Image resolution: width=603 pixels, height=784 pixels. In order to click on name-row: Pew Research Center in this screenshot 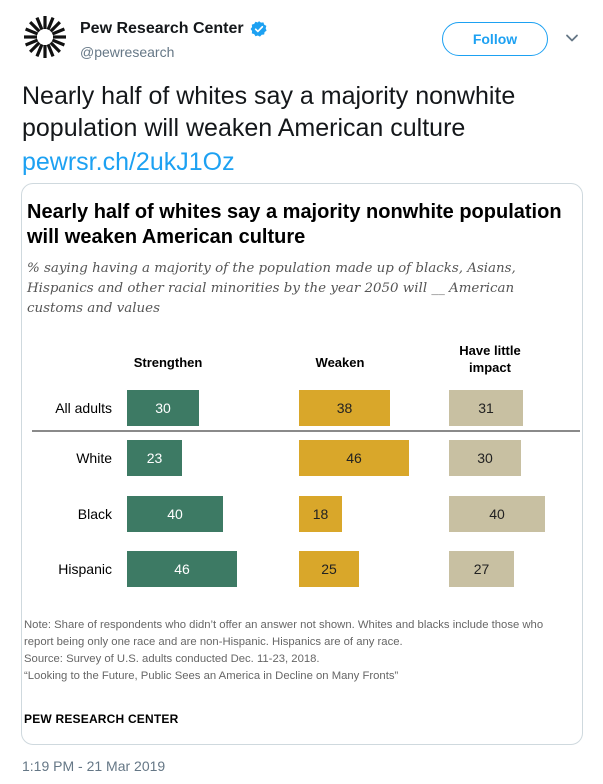, I will do `click(174, 29)`.